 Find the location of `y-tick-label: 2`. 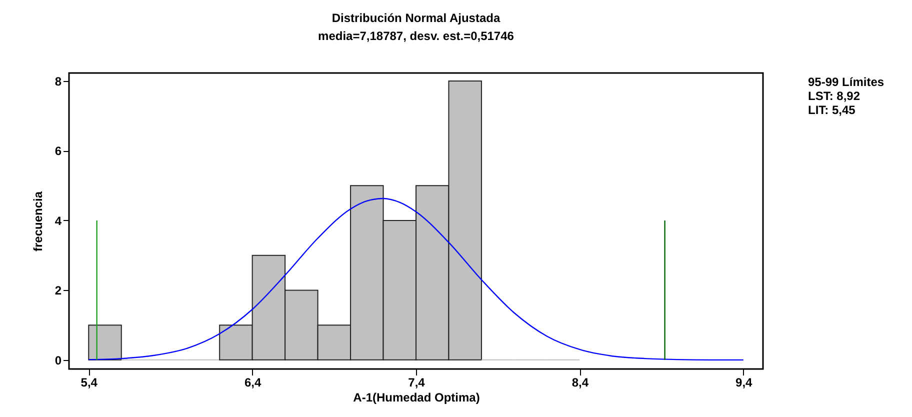

y-tick-label: 2 is located at coordinates (58, 291).